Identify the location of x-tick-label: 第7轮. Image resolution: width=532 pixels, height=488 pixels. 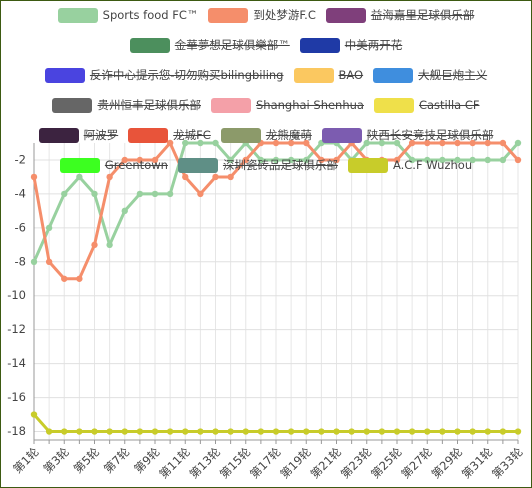
(117, 460).